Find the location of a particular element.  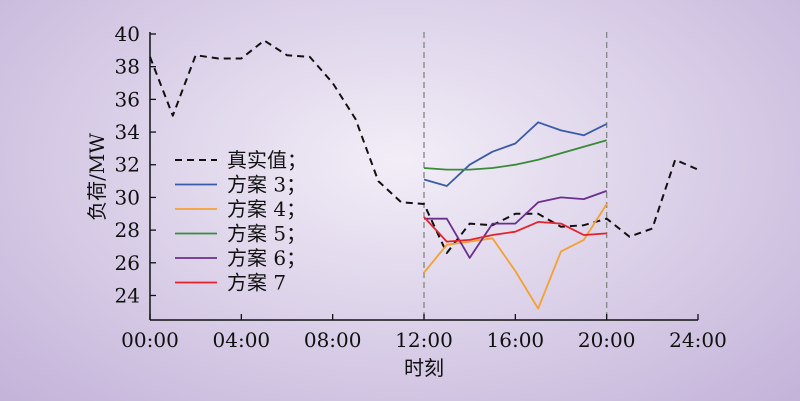

x-axis-label: 时刻 is located at coordinates (424, 368).